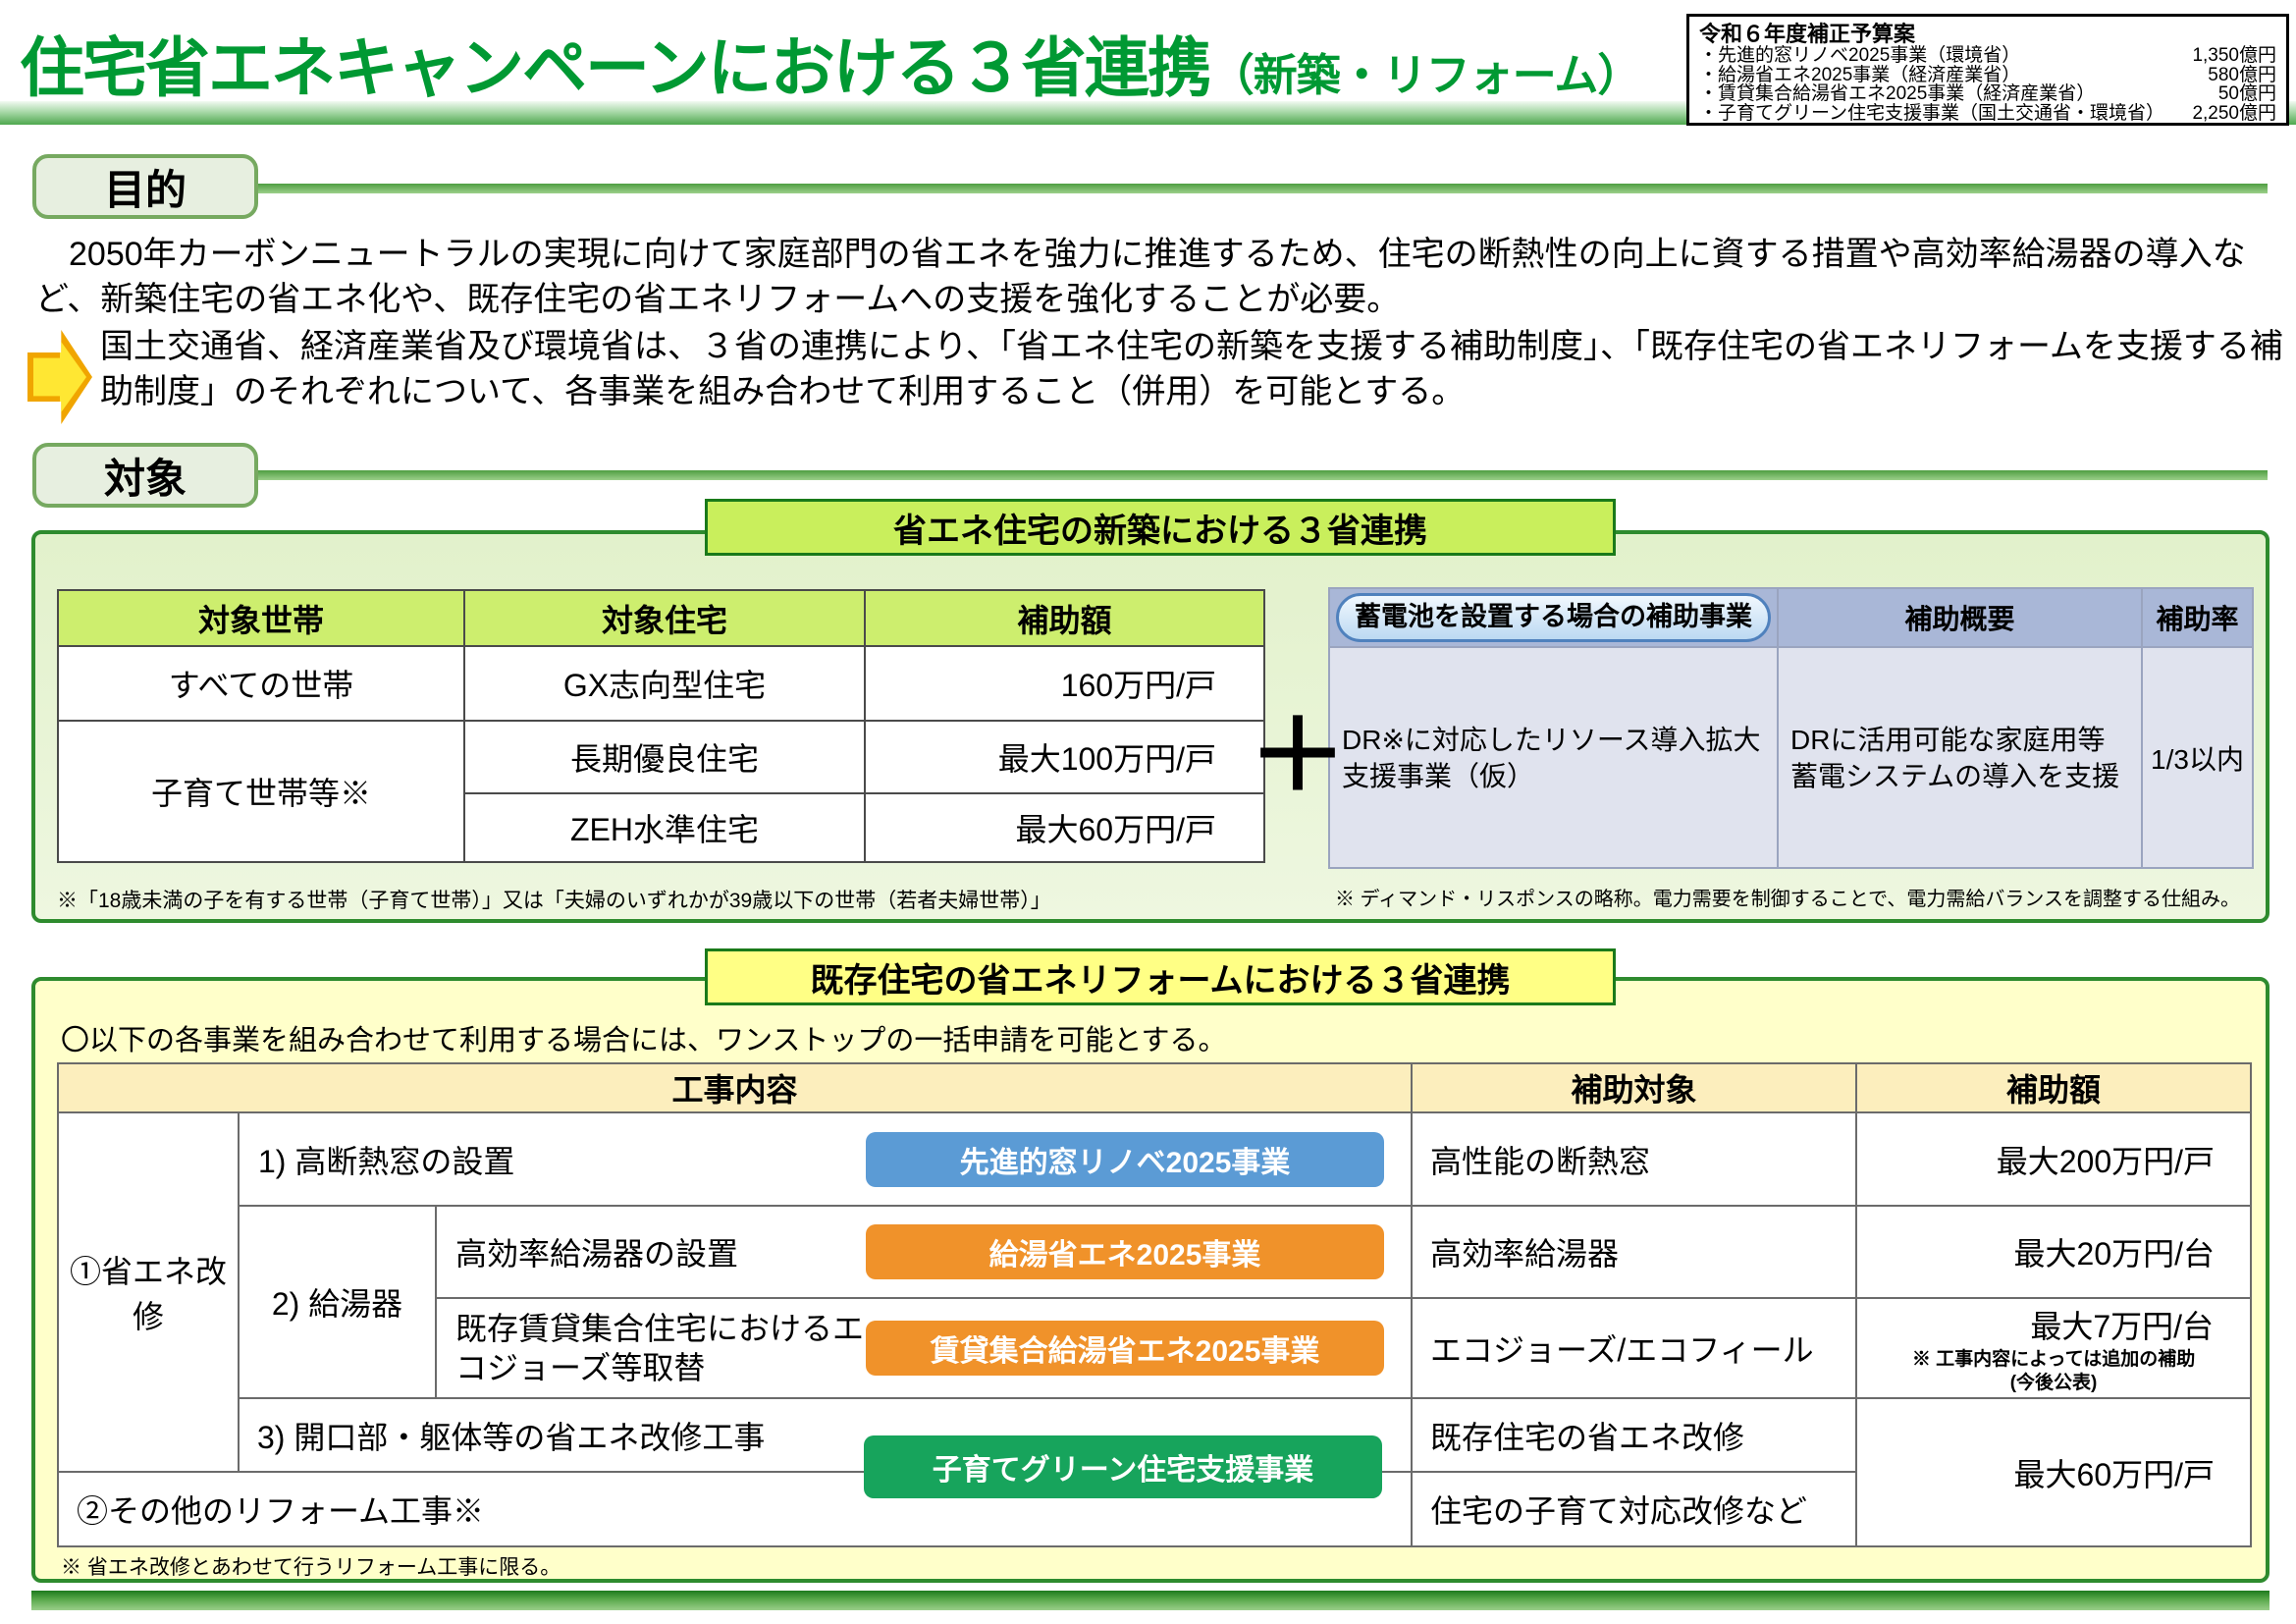 Image resolution: width=2296 pixels, height=1624 pixels. Describe the element at coordinates (261, 618) in the screenshot. I see `col-header-household: 対象世帯` at that location.